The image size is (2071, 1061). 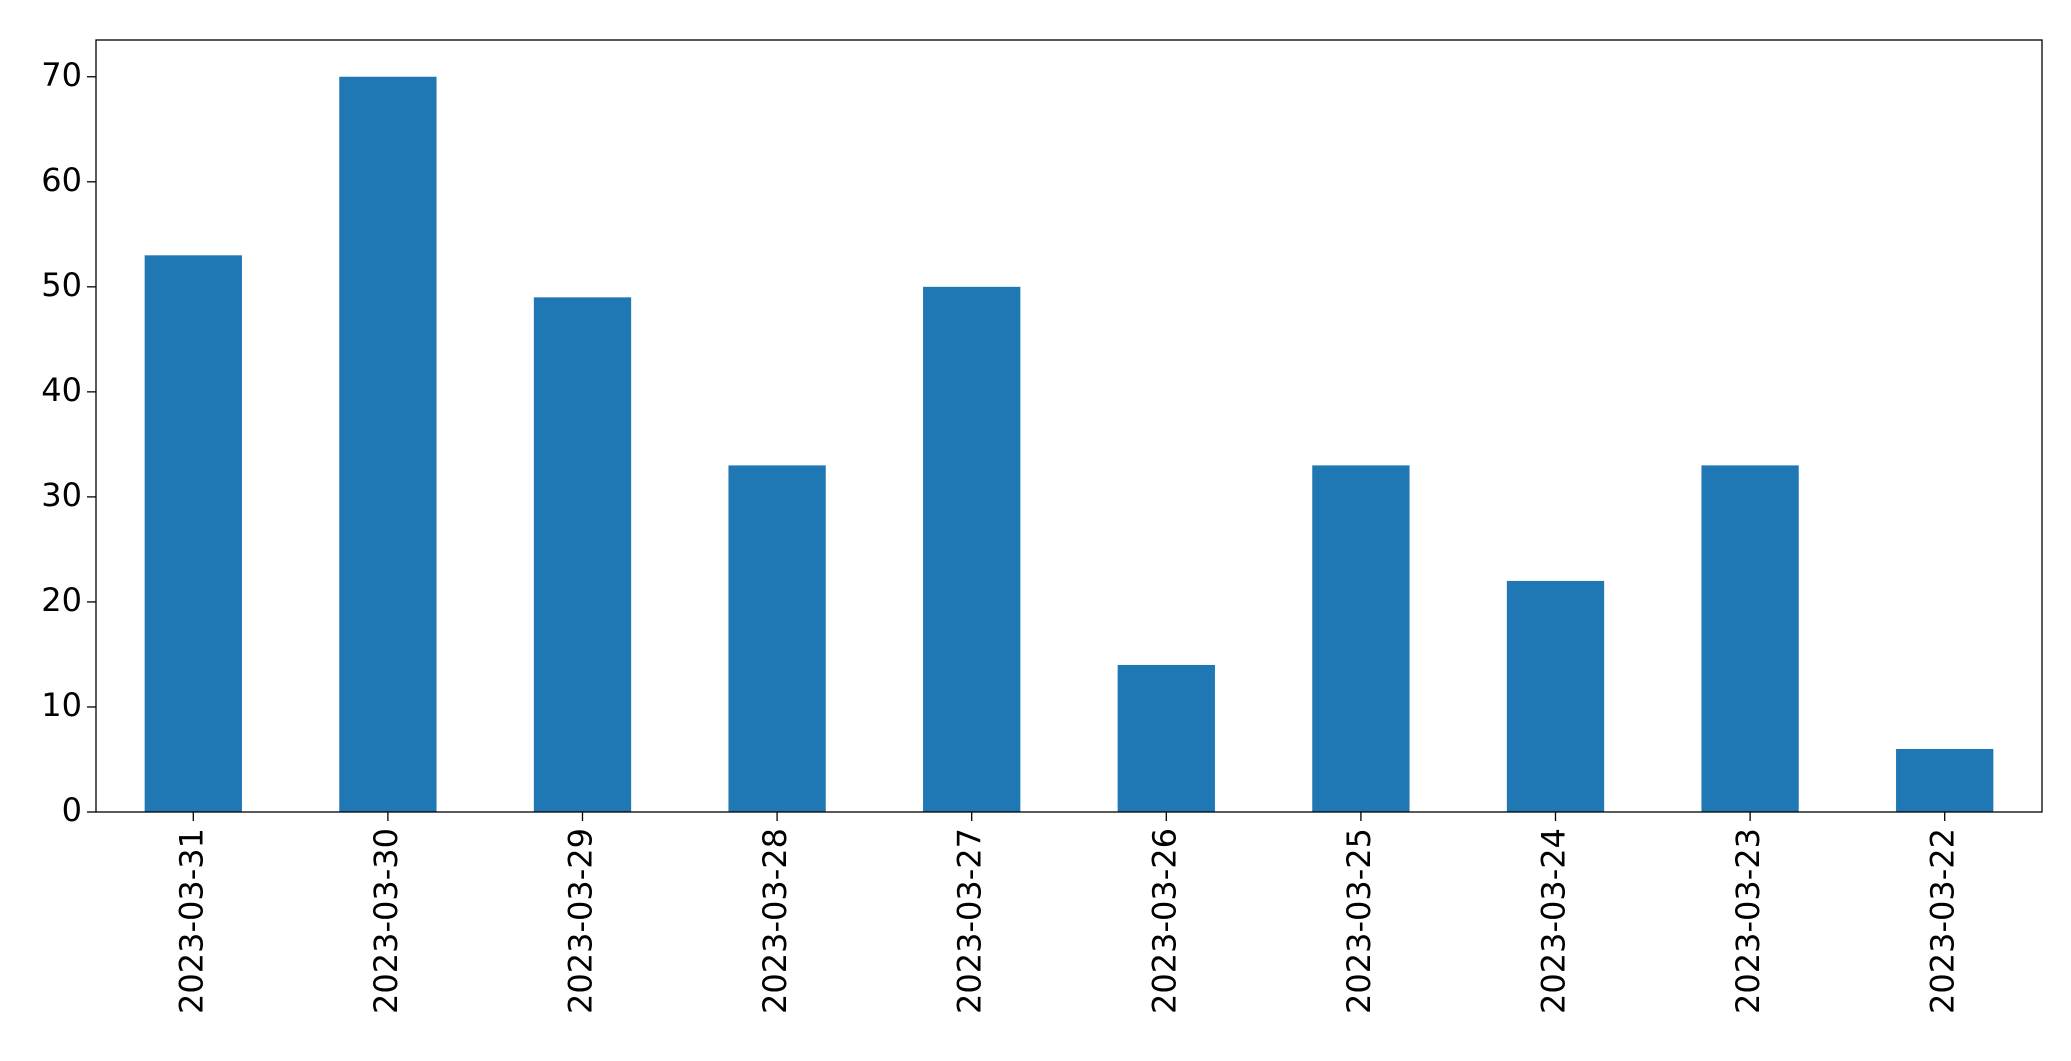 What do you see at coordinates (61, 705) in the screenshot?
I see `y-tick-label: 10` at bounding box center [61, 705].